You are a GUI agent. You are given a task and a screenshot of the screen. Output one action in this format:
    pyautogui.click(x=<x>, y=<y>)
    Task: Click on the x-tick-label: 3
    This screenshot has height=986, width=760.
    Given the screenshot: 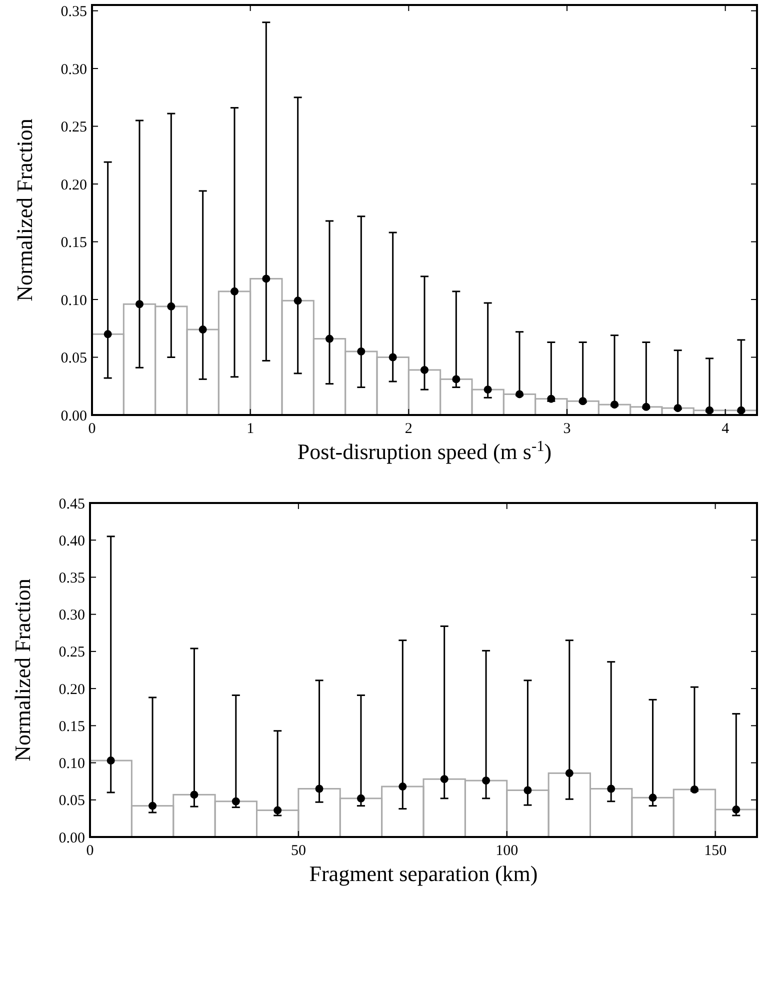 What is the action you would take?
    pyautogui.click(x=567, y=429)
    